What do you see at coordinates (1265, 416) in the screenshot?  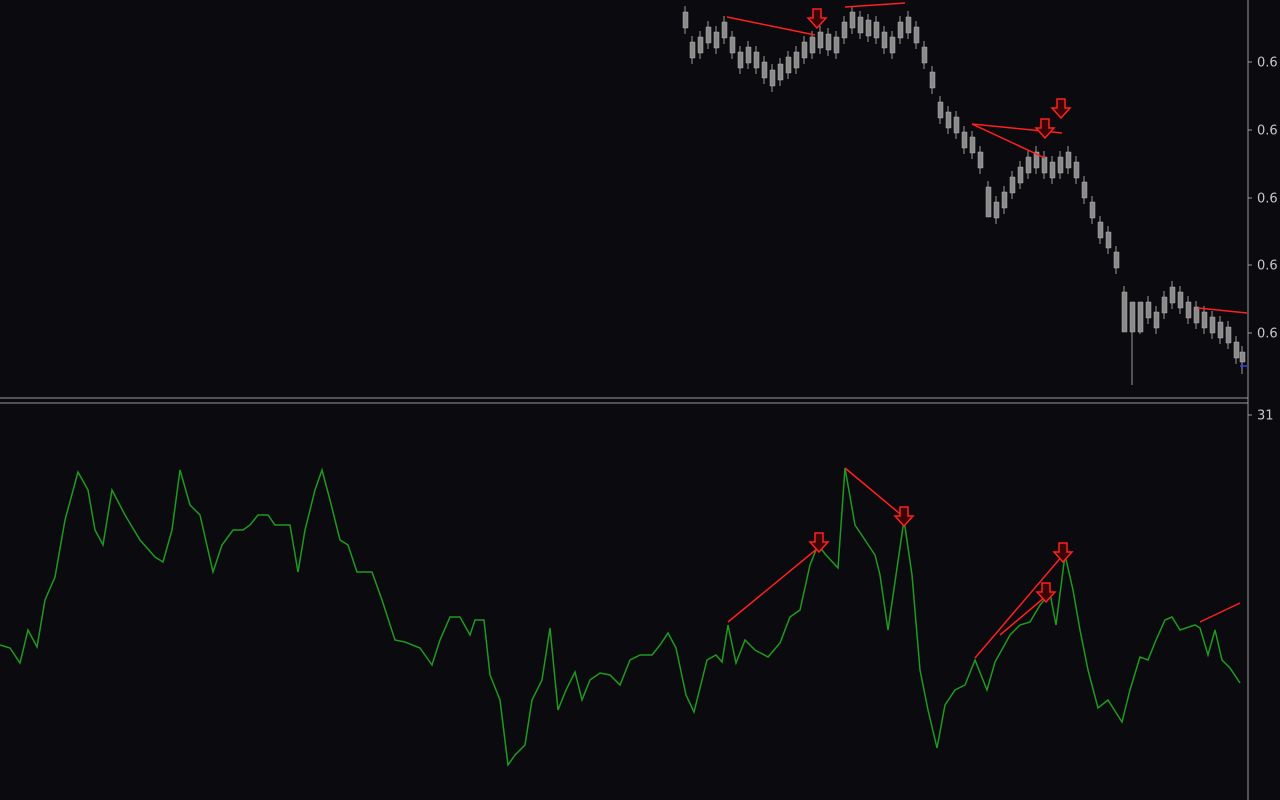 I see `indicator-label: 31` at bounding box center [1265, 416].